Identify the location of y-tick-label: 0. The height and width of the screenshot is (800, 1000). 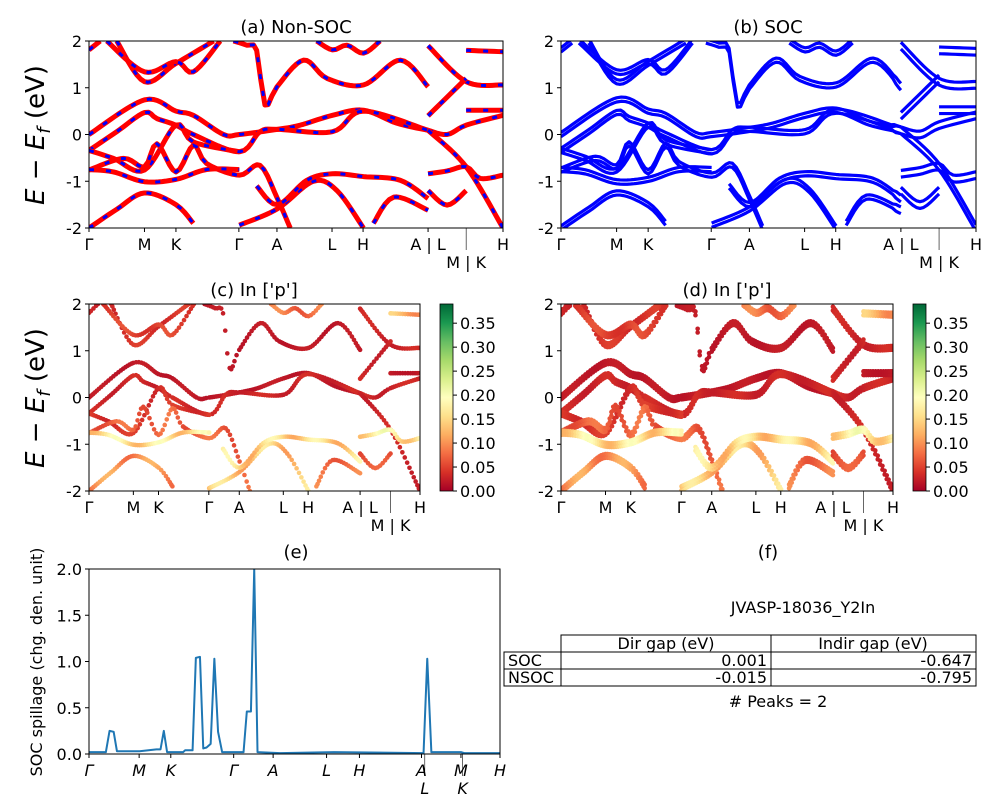
(77, 398).